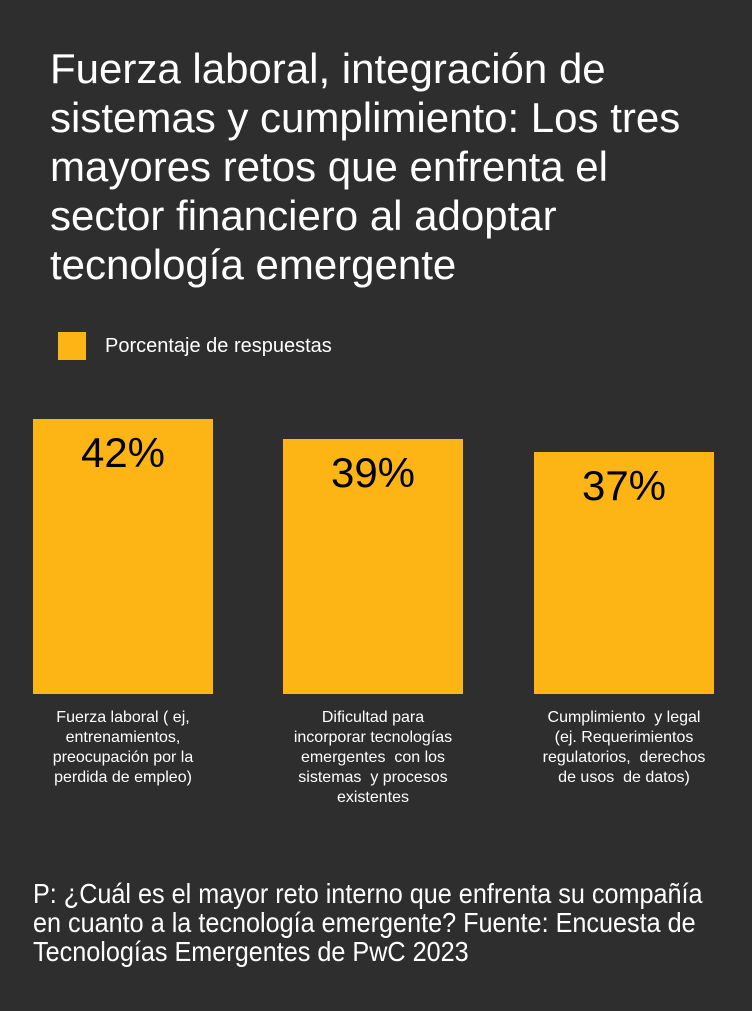 The image size is (752, 1011). What do you see at coordinates (624, 485) in the screenshot?
I see `bar-value-label: 37%` at bounding box center [624, 485].